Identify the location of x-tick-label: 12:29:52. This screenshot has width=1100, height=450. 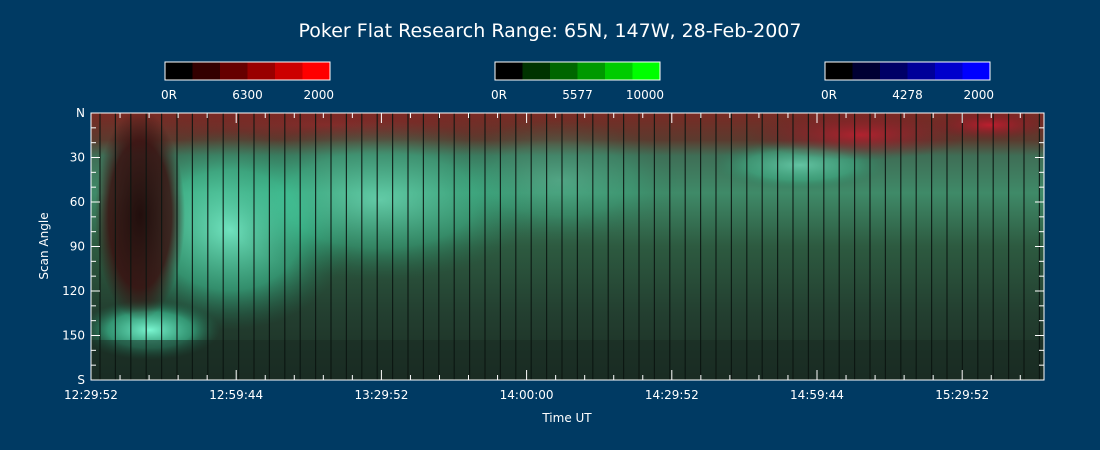
(91, 395).